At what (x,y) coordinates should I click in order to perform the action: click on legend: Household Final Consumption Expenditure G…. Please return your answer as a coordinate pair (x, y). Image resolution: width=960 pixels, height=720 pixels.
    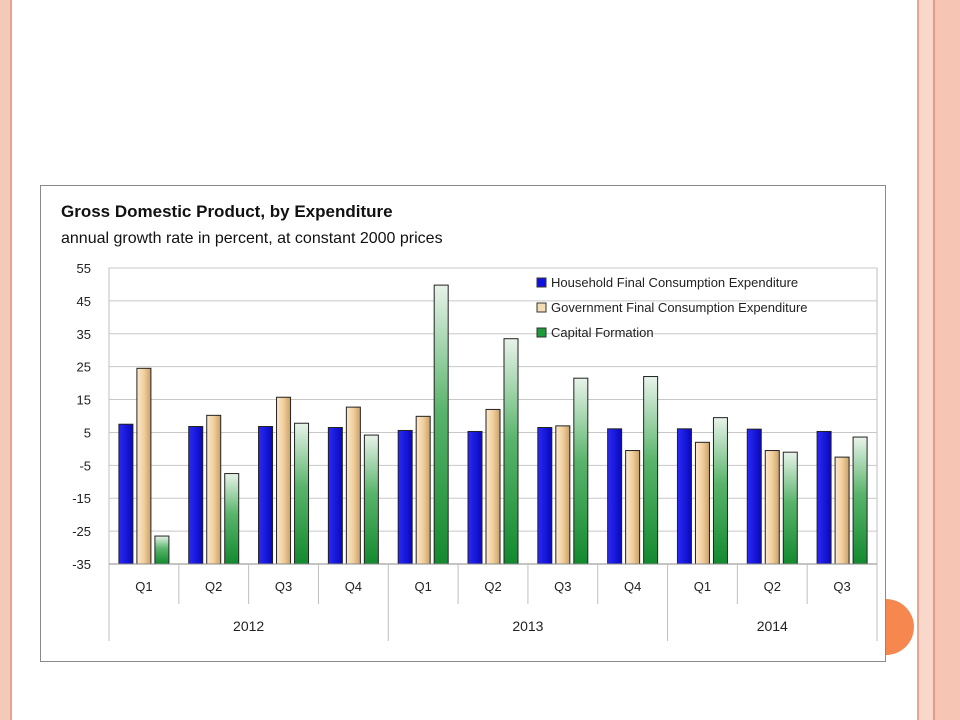
    Looking at the image, I should click on (672, 307).